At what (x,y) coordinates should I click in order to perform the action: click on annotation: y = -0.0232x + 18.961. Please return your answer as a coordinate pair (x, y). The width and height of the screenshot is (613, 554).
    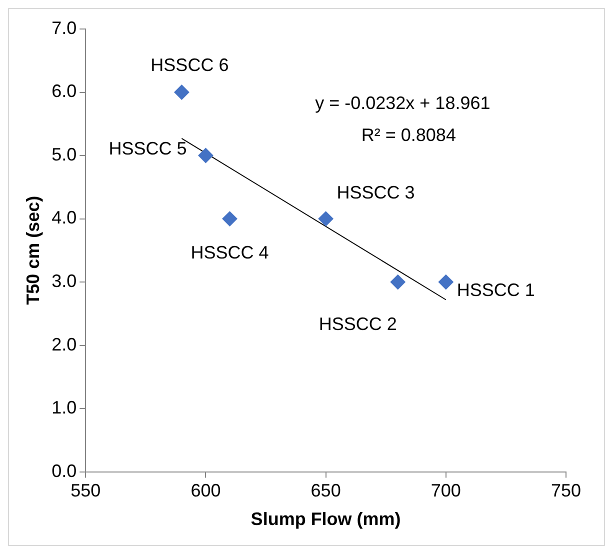
    Looking at the image, I should click on (402, 102).